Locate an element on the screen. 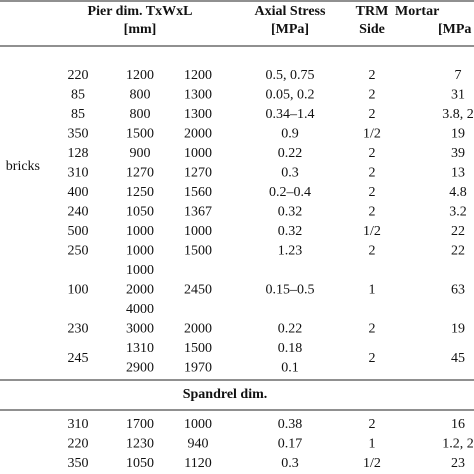  cell: 2900 is located at coordinates (140, 368).